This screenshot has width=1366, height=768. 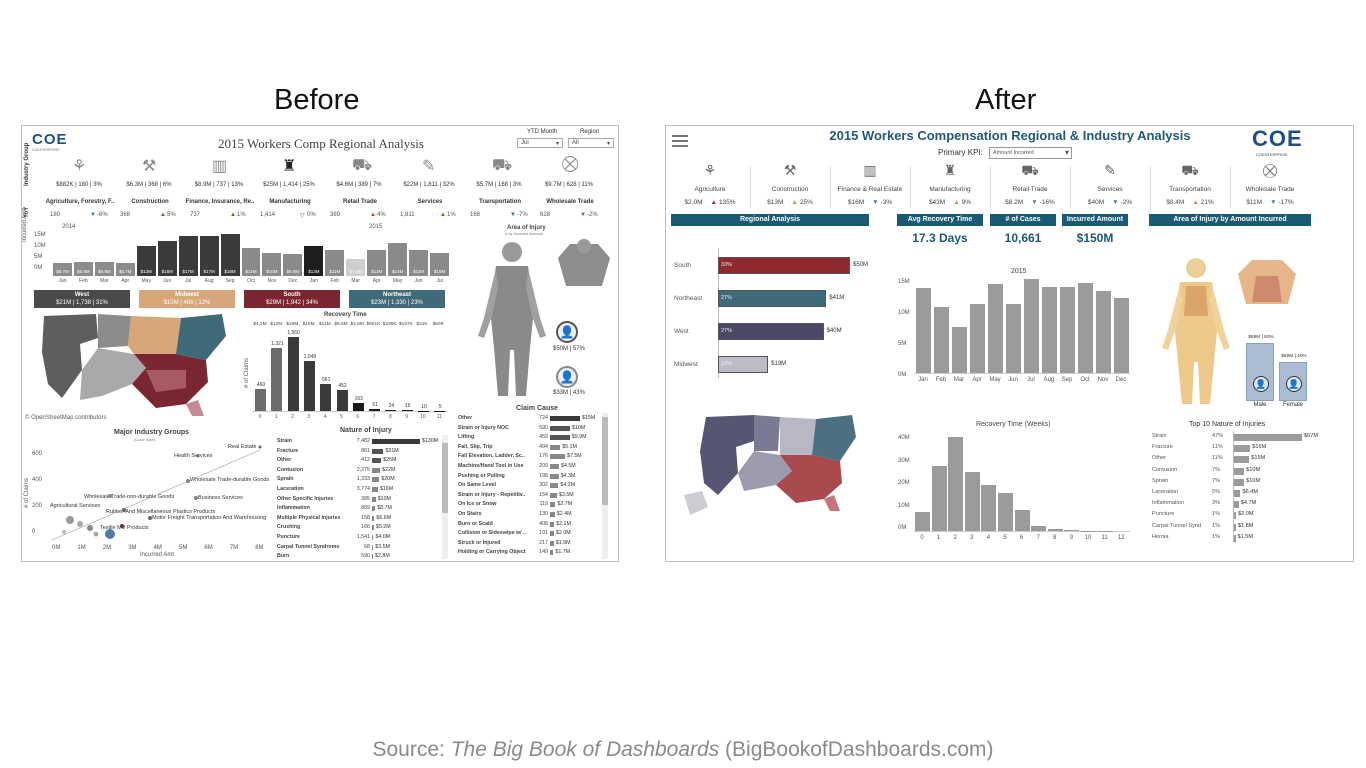 I want to click on timeline-month: Jul, so click(x=188, y=281).